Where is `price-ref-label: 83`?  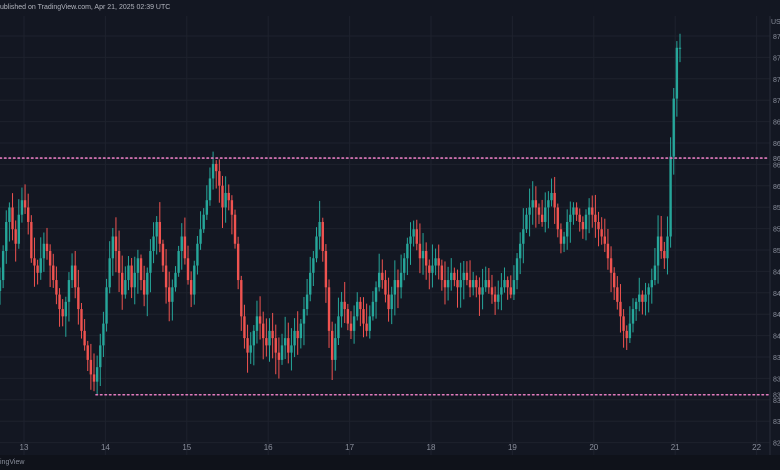 price-ref-label: 83 is located at coordinates (776, 396).